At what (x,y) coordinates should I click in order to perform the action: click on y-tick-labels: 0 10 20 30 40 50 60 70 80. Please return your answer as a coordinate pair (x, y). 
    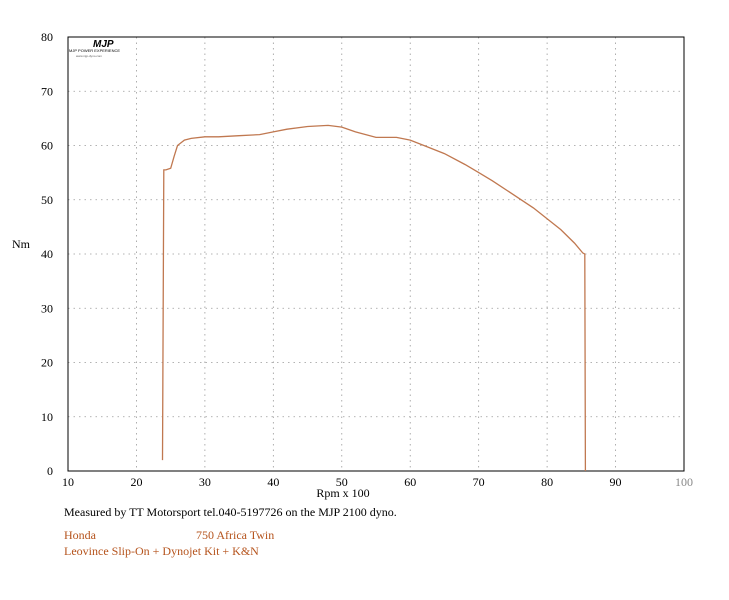
    Looking at the image, I should click on (47, 254).